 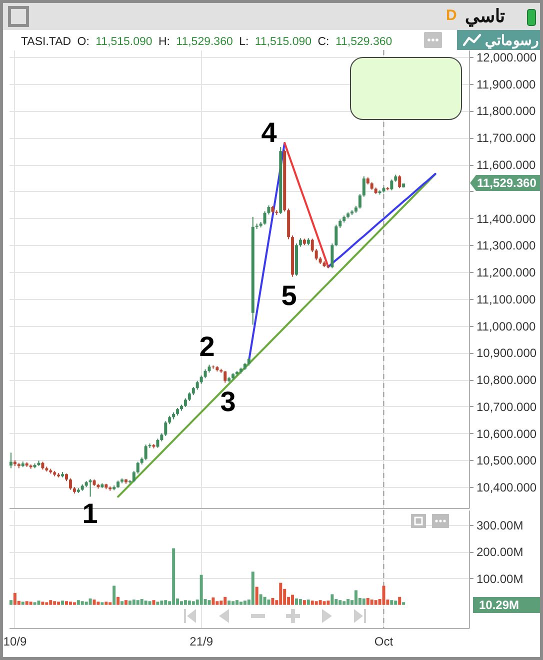 I want to click on y-tick-label: 10,900.000, so click(x=506, y=353).